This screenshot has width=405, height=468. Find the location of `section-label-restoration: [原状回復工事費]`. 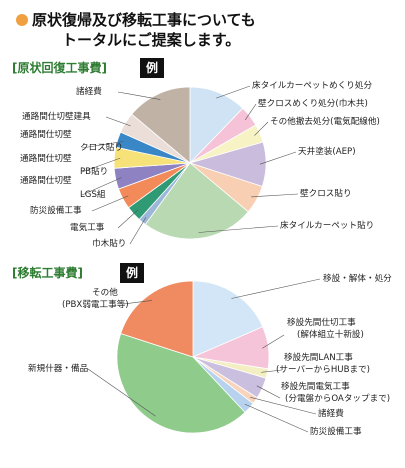

section-label-restoration: [原状回復工事費] is located at coordinates (59, 68).